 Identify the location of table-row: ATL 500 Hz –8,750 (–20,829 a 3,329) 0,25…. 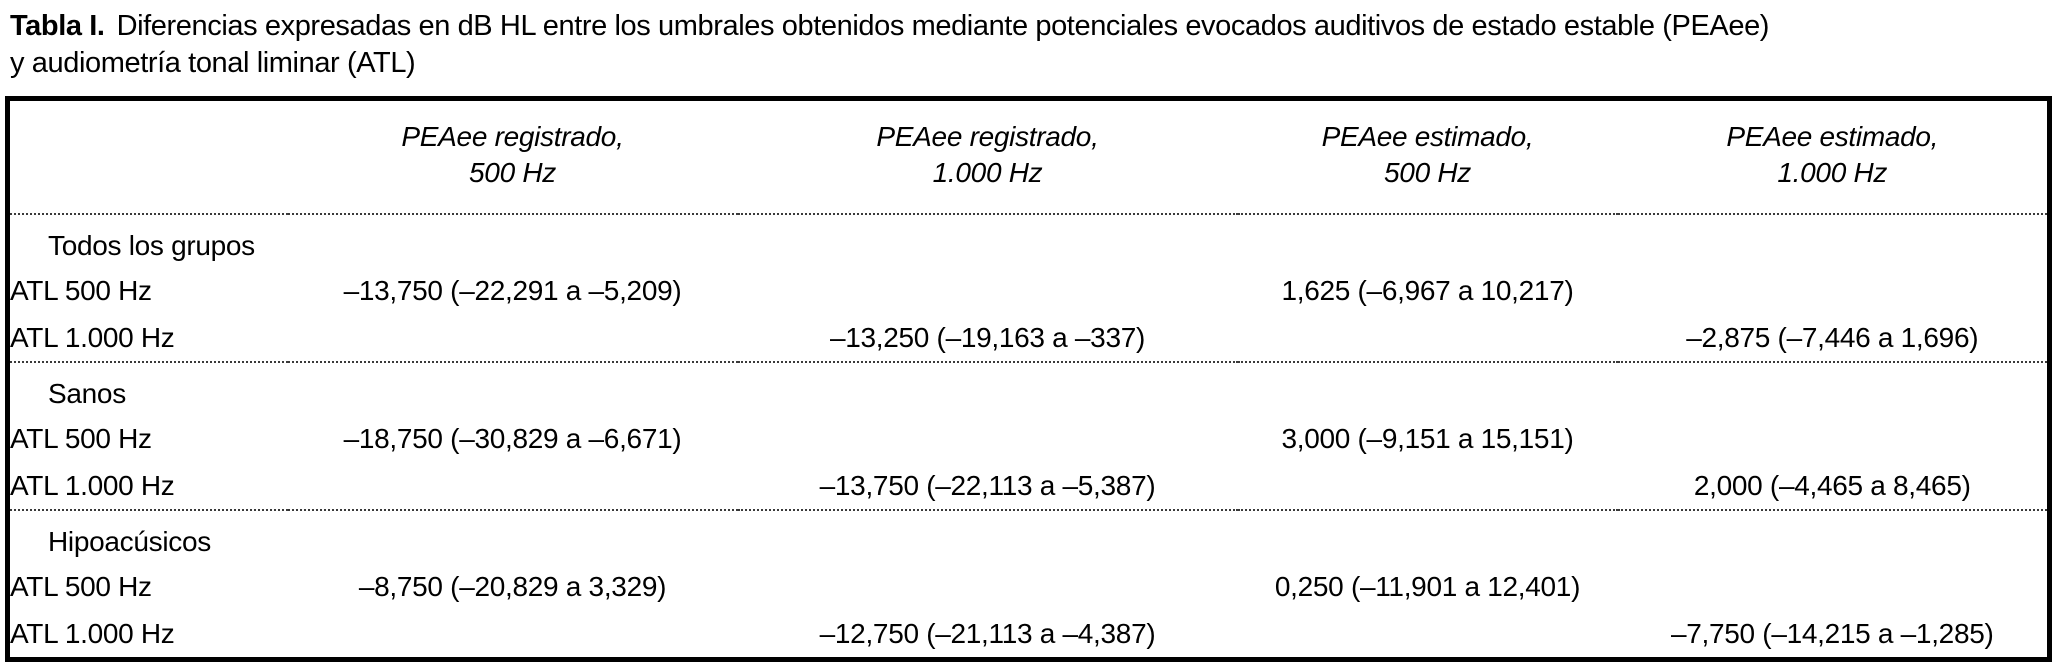
(1029, 586).